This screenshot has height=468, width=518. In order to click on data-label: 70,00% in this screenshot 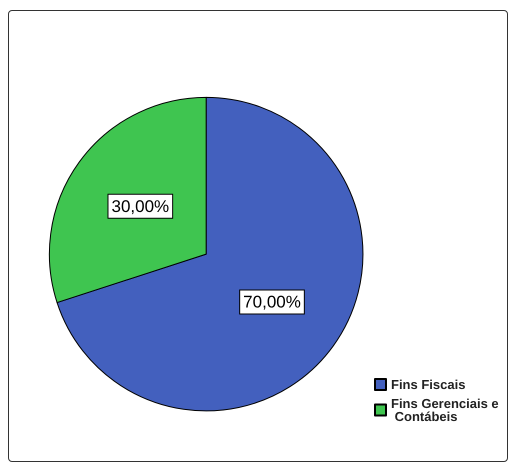, I will do `click(272, 302)`.